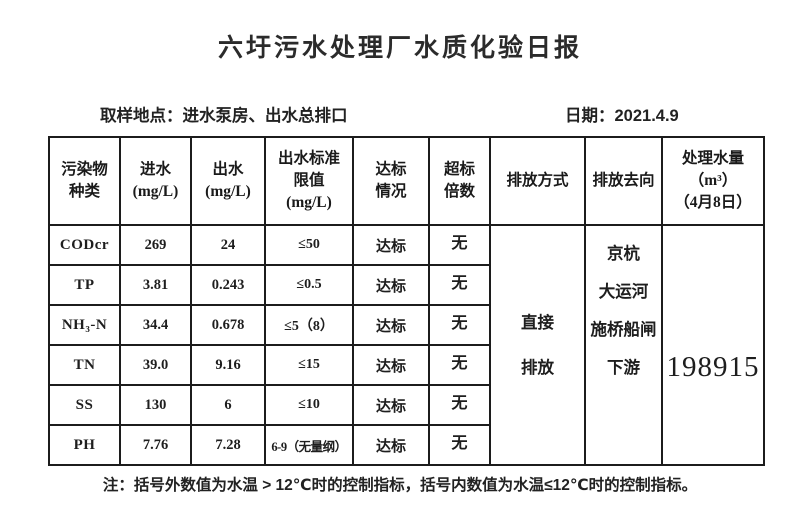 The height and width of the screenshot is (517, 800). Describe the element at coordinates (155, 405) in the screenshot. I see `influent-value-cell: 130` at that location.